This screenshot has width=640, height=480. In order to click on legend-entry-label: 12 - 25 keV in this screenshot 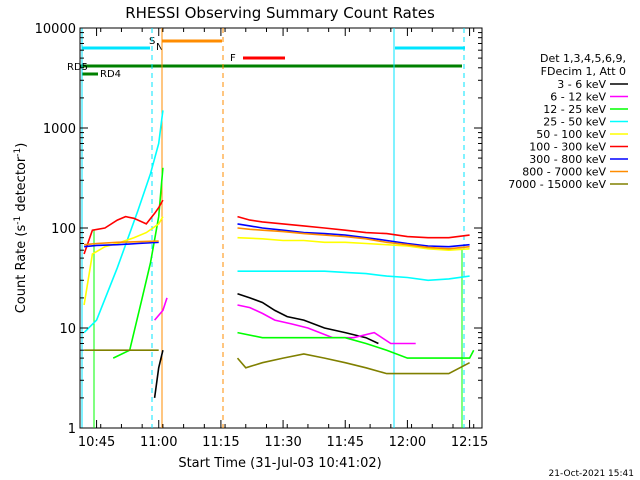, I will do `click(574, 109)`.